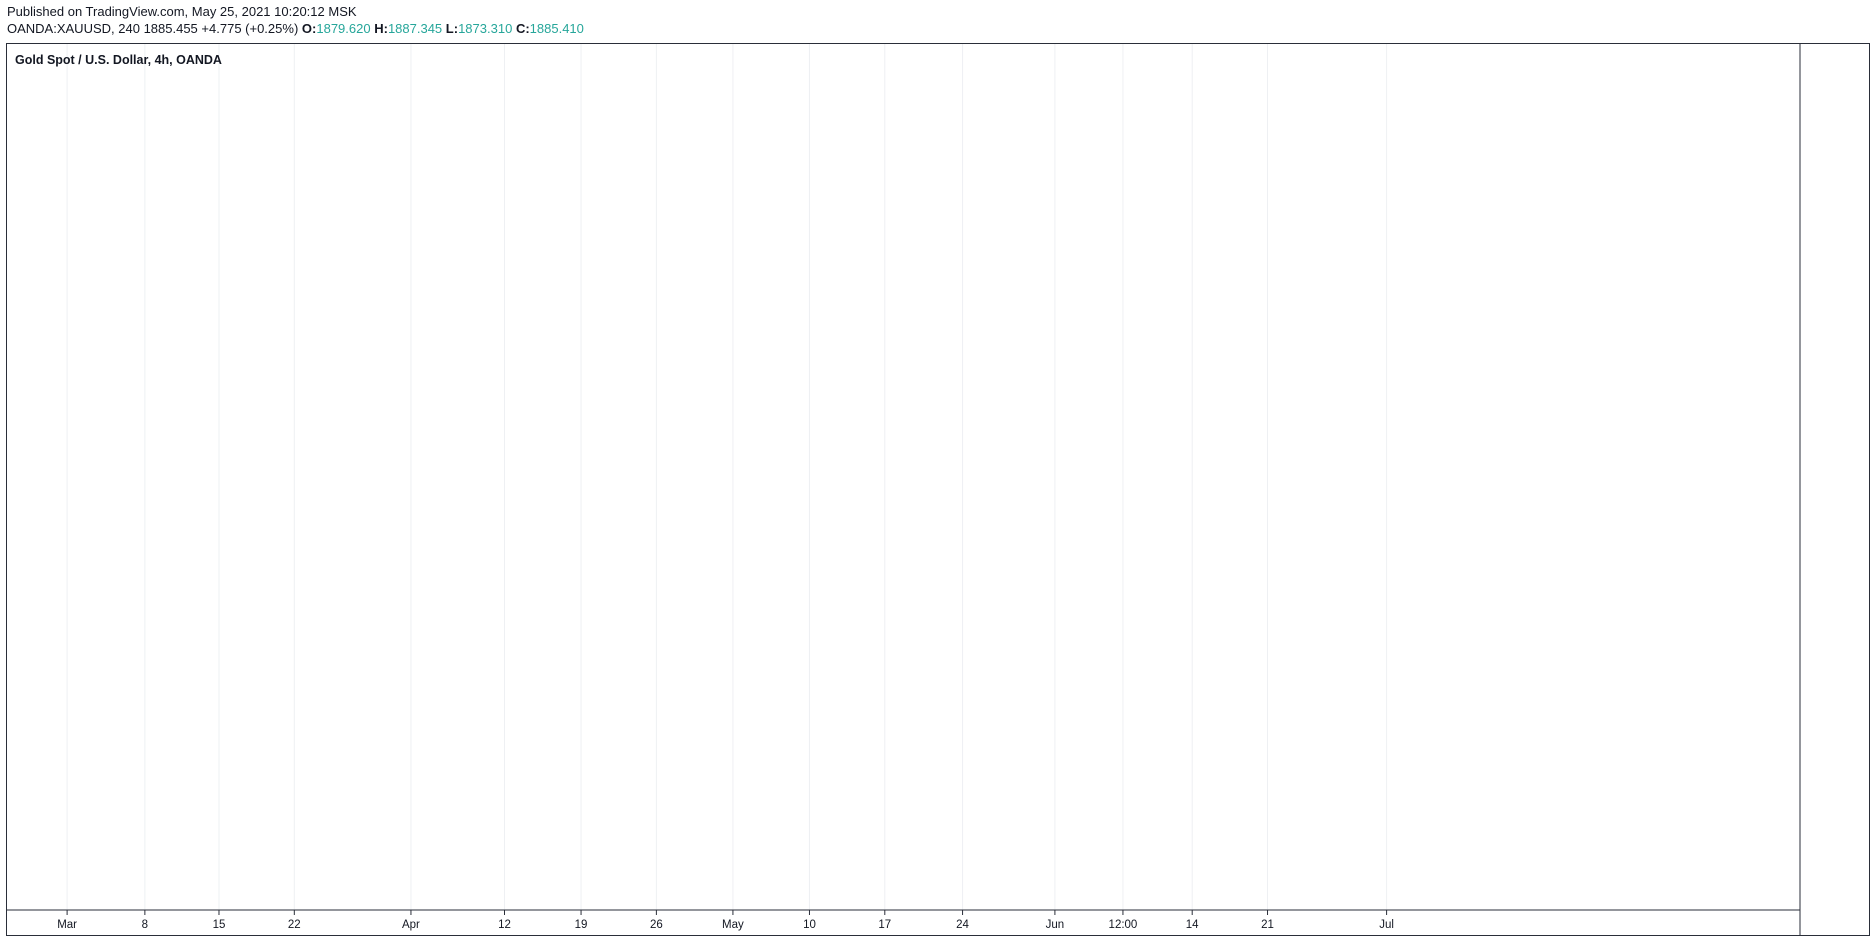 The image size is (1876, 942). Describe the element at coordinates (381, 28) in the screenshot. I see `high-label: H:` at that location.